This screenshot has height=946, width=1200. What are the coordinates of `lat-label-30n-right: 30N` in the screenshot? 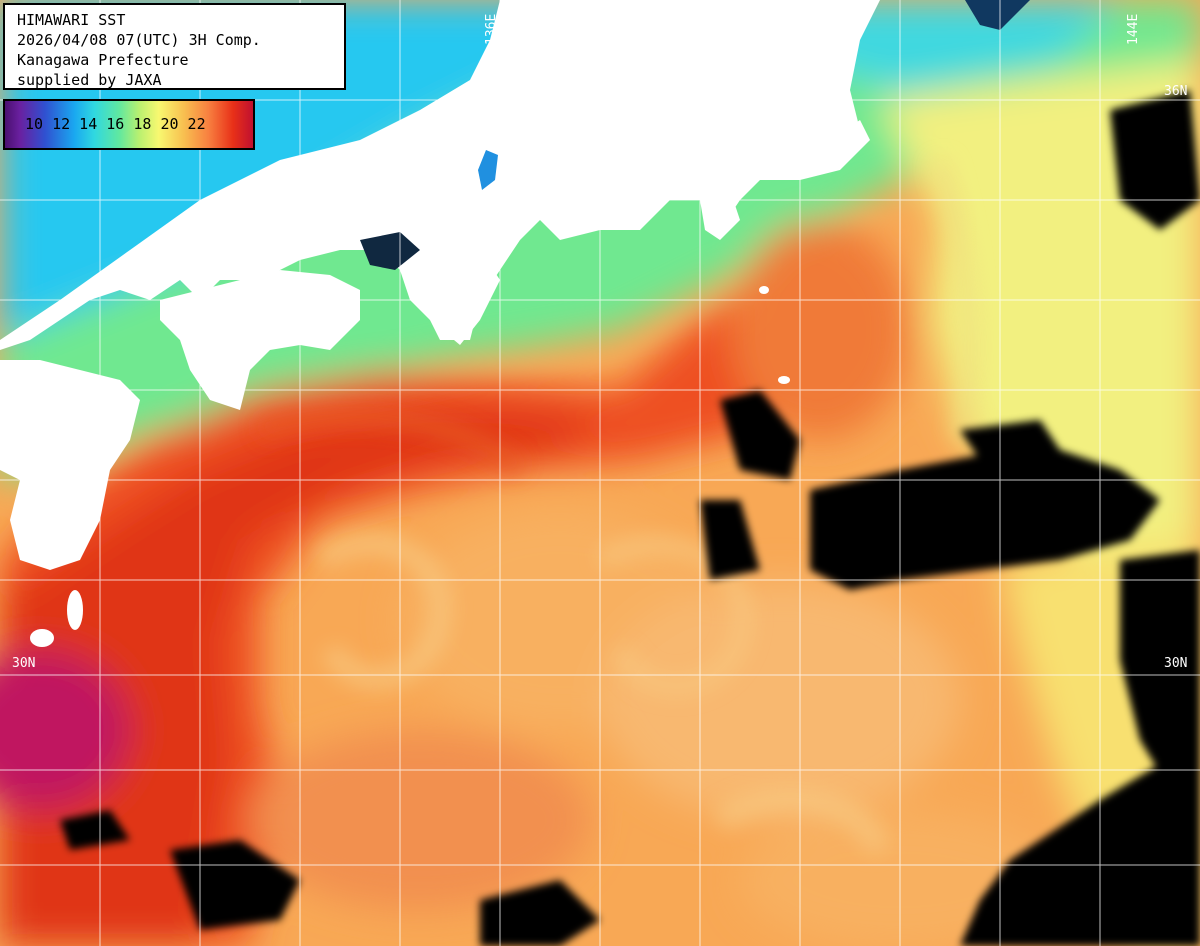 It's located at (1175, 663).